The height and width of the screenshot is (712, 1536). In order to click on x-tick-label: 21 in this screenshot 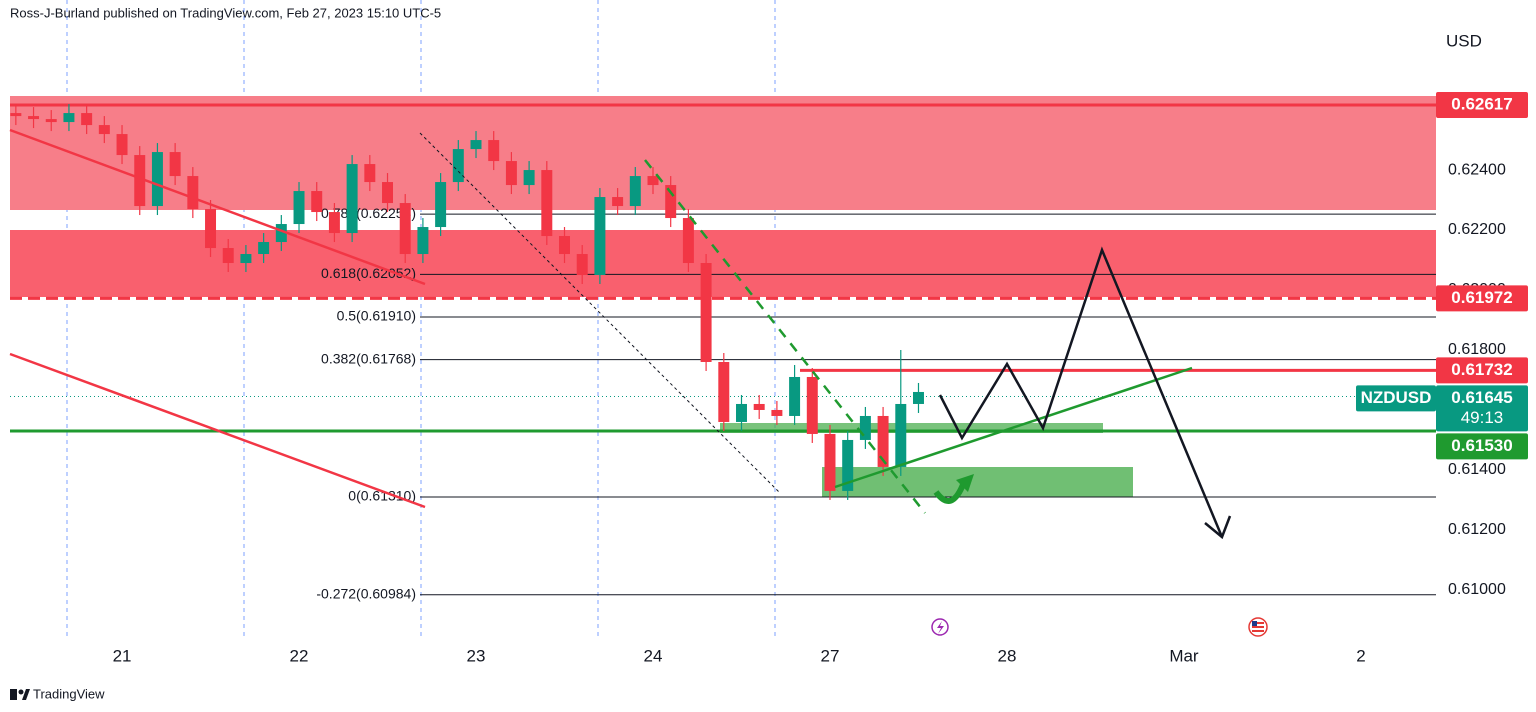, I will do `click(122, 655)`.